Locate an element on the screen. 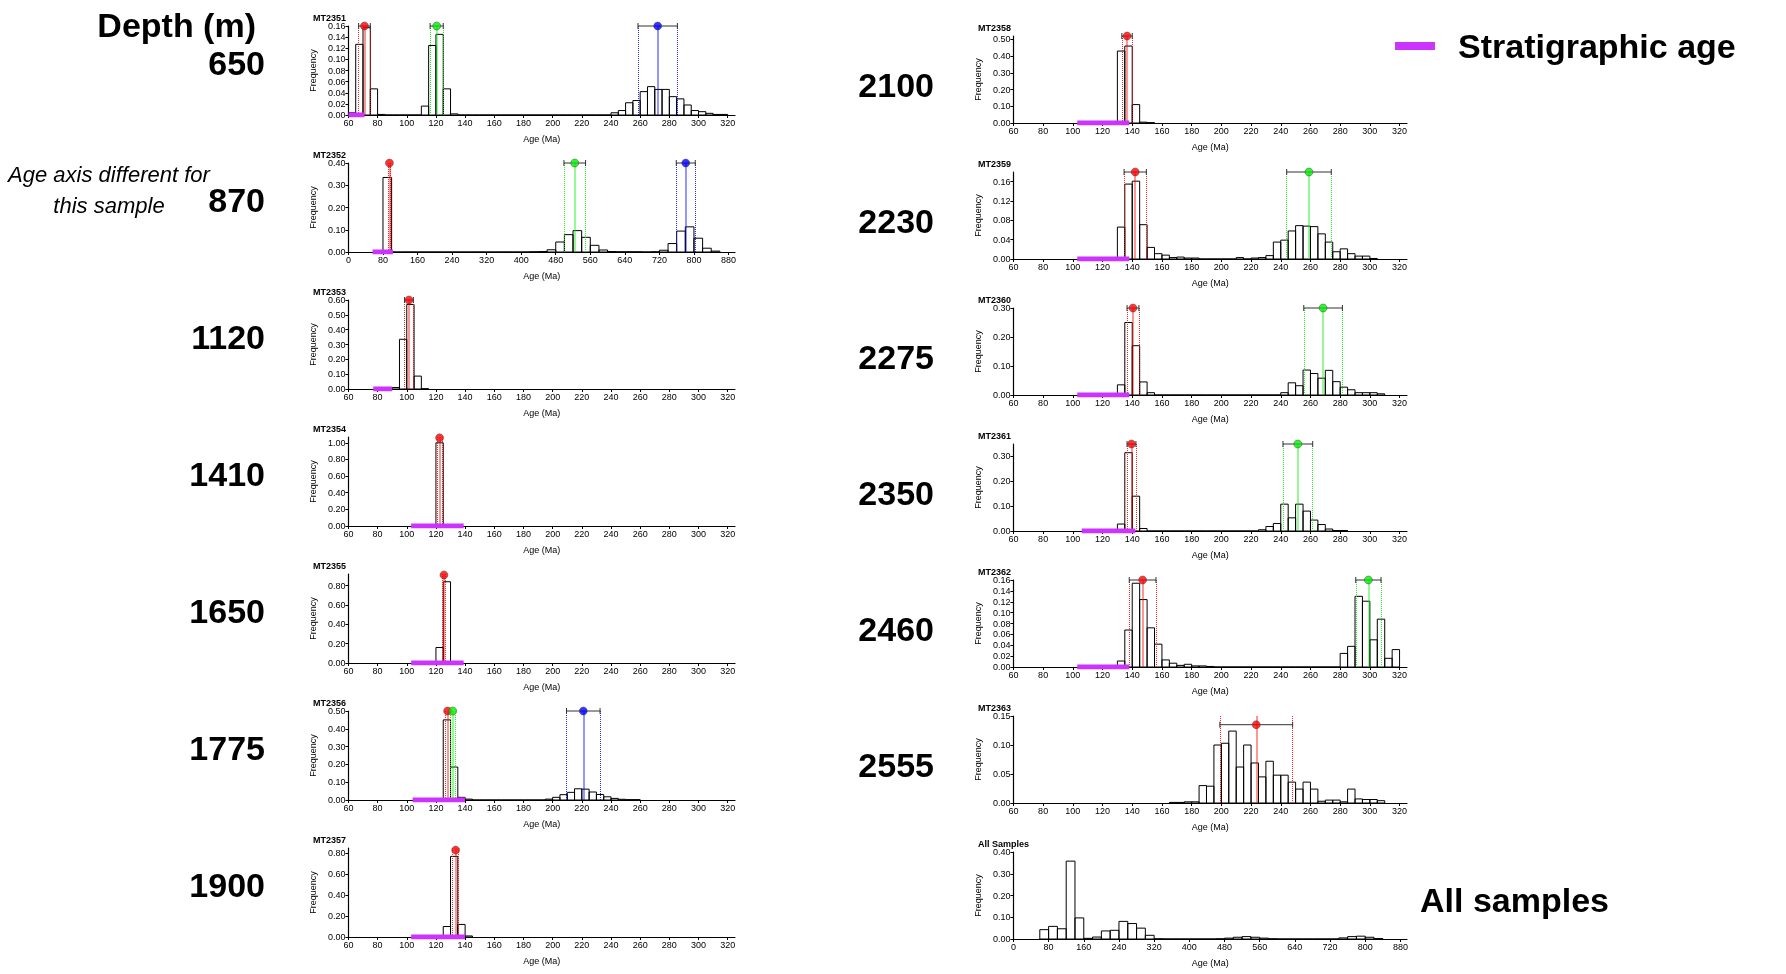  text: 2275 is located at coordinates (896, 357).